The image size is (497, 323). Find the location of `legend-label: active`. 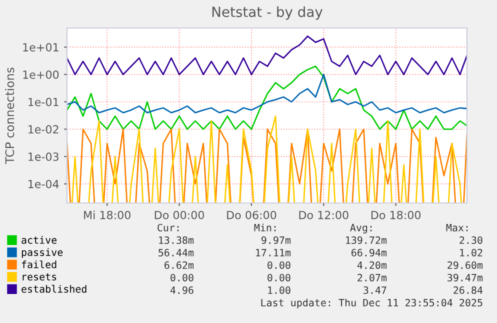

legend-label: active is located at coordinates (39, 240).